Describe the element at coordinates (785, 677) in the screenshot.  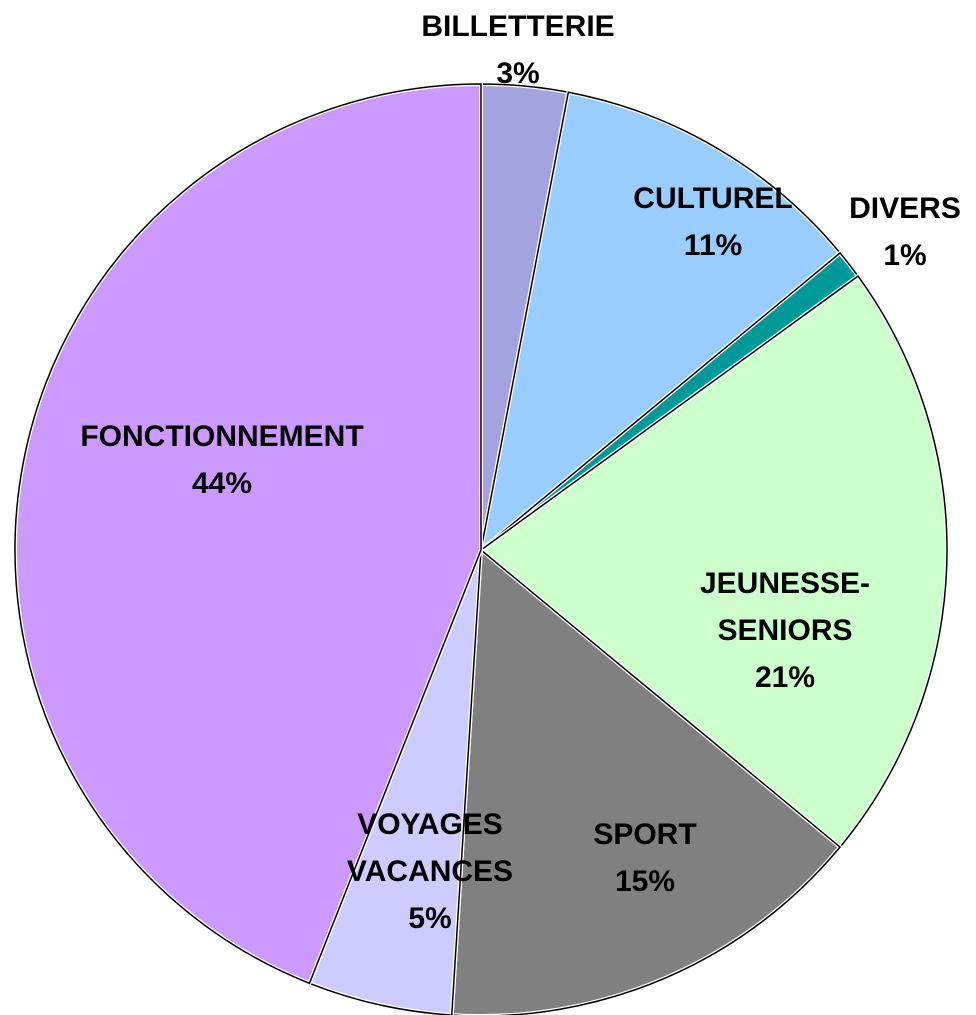
I see `value-label: 21%` at that location.